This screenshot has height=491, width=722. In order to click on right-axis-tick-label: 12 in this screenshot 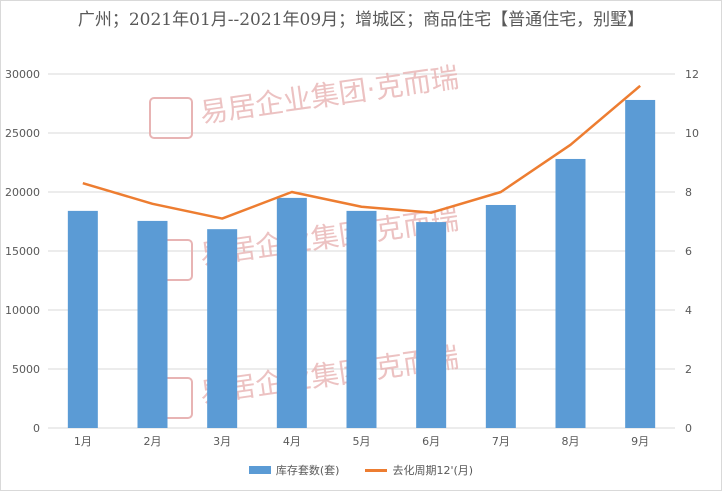, I will do `click(692, 74)`.